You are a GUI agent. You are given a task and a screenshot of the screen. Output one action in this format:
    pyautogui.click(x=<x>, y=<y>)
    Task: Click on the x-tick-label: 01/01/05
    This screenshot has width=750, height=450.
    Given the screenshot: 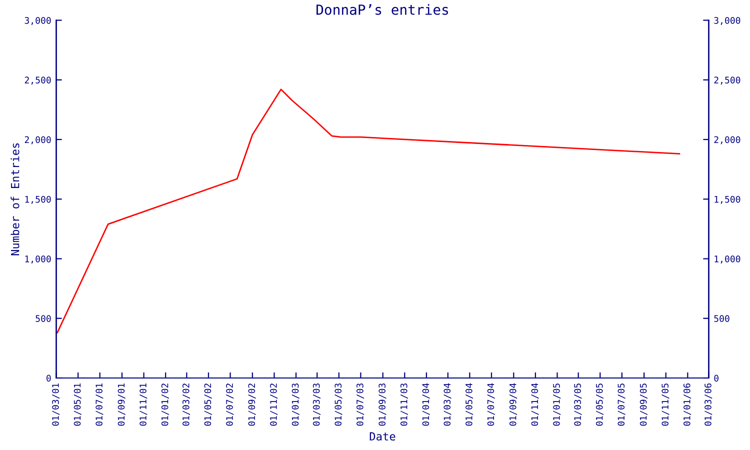 What is the action you would take?
    pyautogui.click(x=557, y=405)
    